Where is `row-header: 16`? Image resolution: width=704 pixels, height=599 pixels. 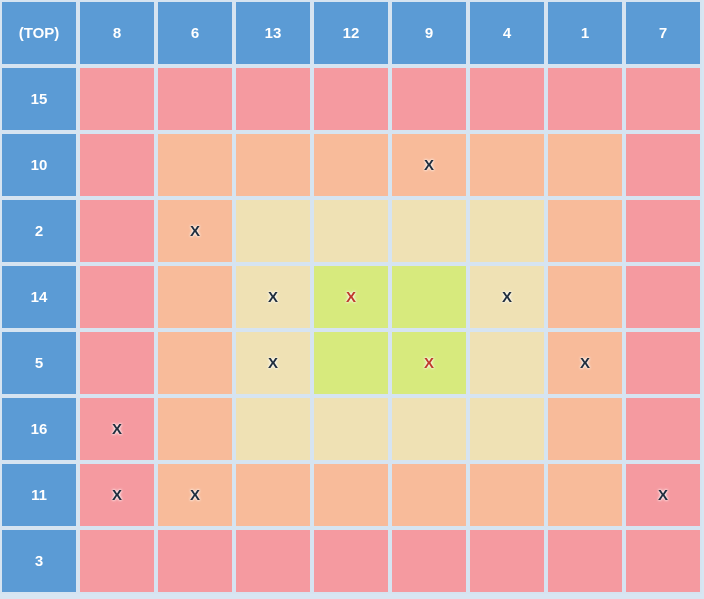
row-header: 16 is located at coordinates (39, 429).